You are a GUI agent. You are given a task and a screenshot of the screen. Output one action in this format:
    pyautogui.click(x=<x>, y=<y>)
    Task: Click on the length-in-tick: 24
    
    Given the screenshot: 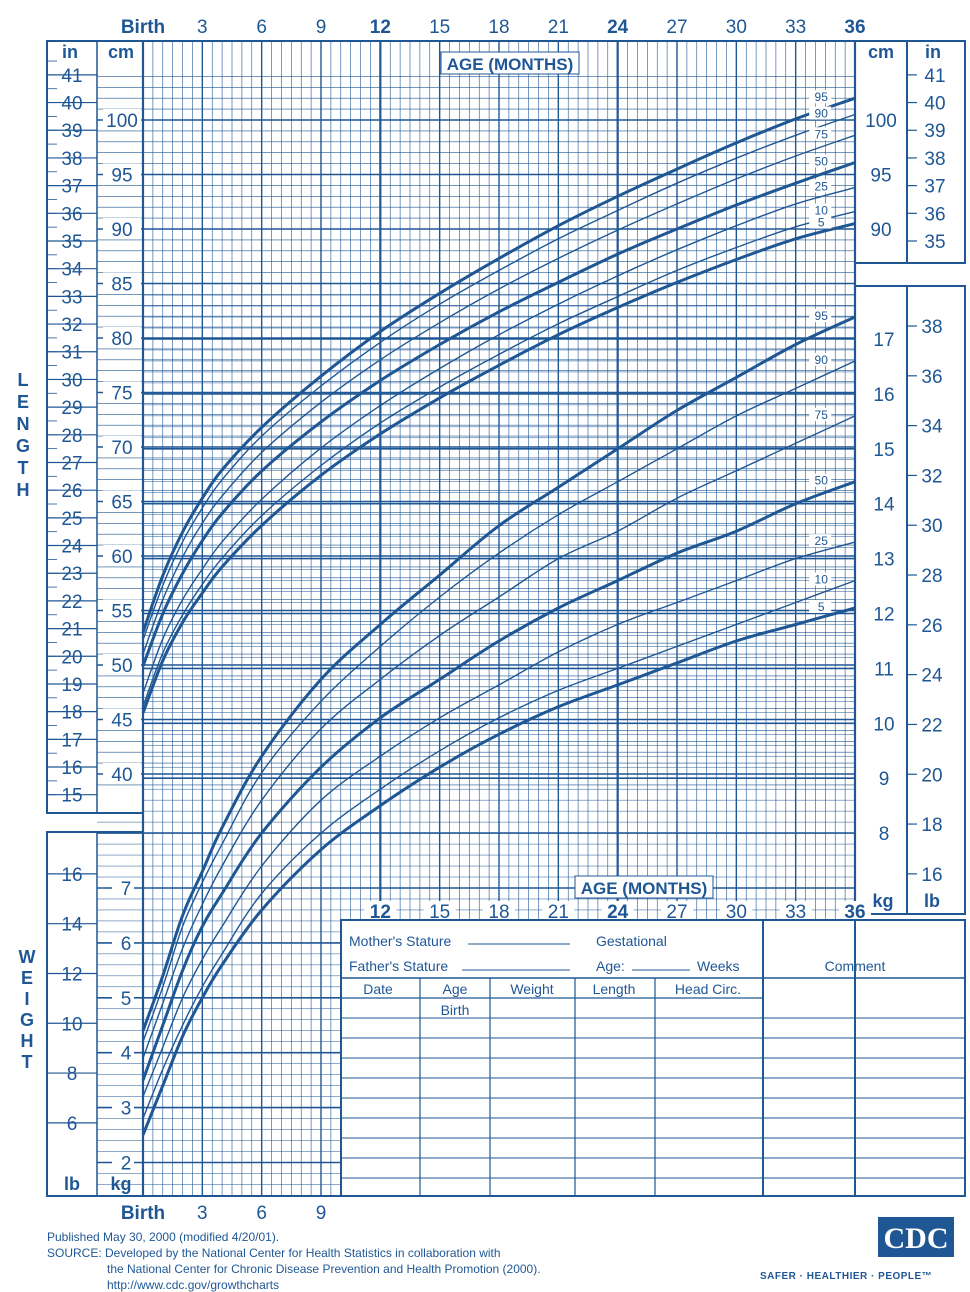 What is the action you would take?
    pyautogui.click(x=72, y=547)
    